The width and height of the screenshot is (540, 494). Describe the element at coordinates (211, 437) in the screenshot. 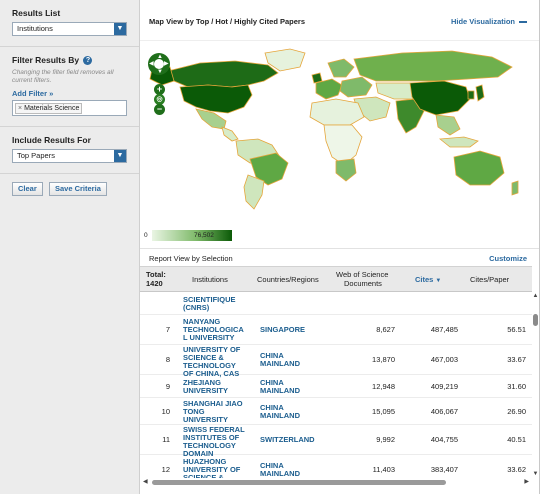

I see `institution-link: INSTITUTES OF` at that location.